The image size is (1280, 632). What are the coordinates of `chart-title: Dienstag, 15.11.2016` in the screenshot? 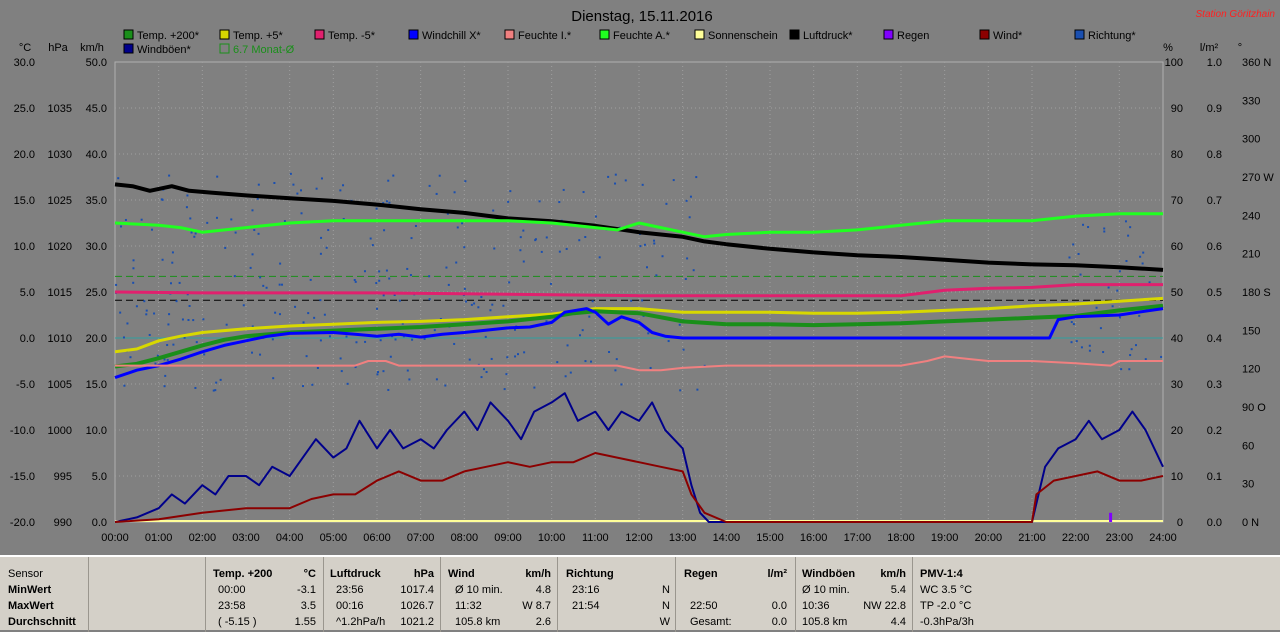 It's located at (642, 16).